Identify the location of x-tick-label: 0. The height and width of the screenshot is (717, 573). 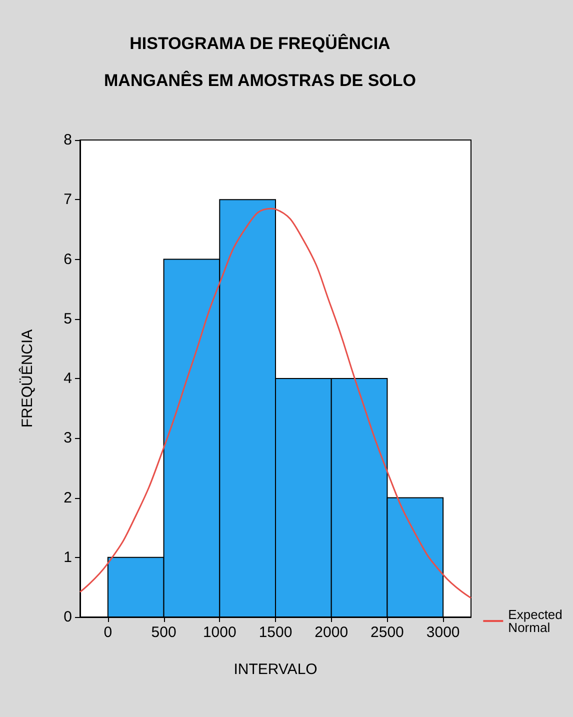
(108, 632).